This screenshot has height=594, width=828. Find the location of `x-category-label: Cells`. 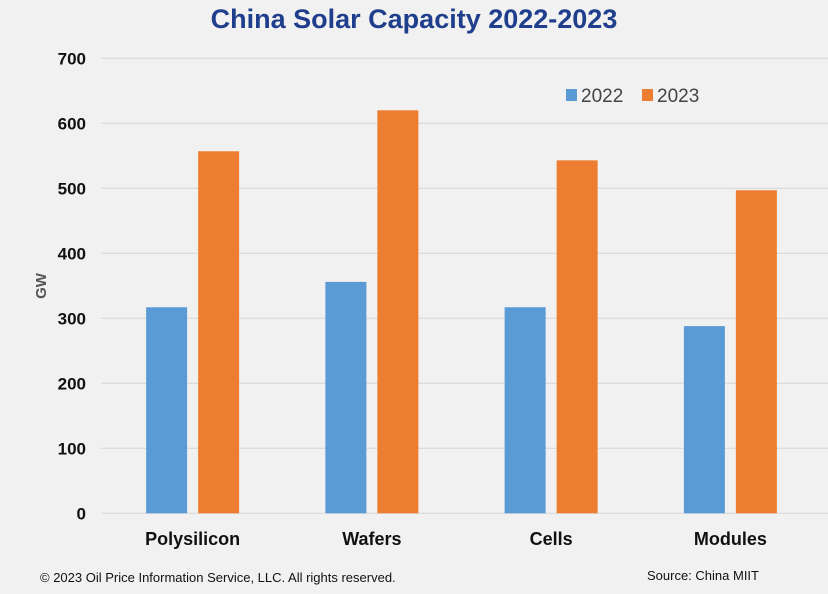

x-category-label: Cells is located at coordinates (551, 539).